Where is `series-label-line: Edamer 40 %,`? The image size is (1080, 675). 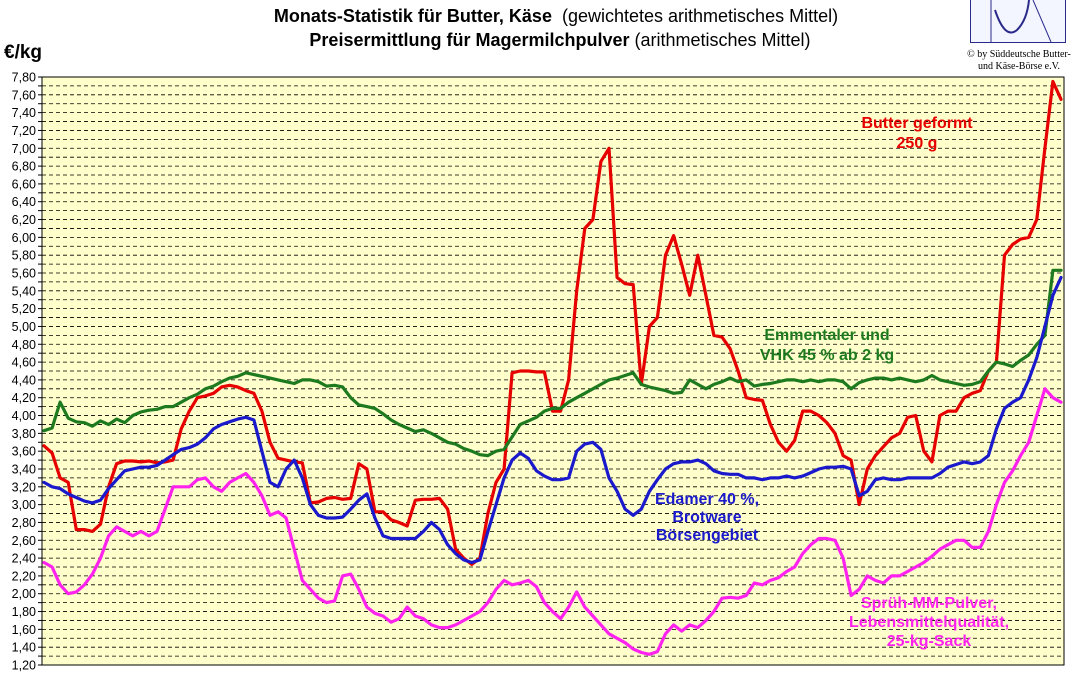 series-label-line: Edamer 40 %, is located at coordinates (707, 499).